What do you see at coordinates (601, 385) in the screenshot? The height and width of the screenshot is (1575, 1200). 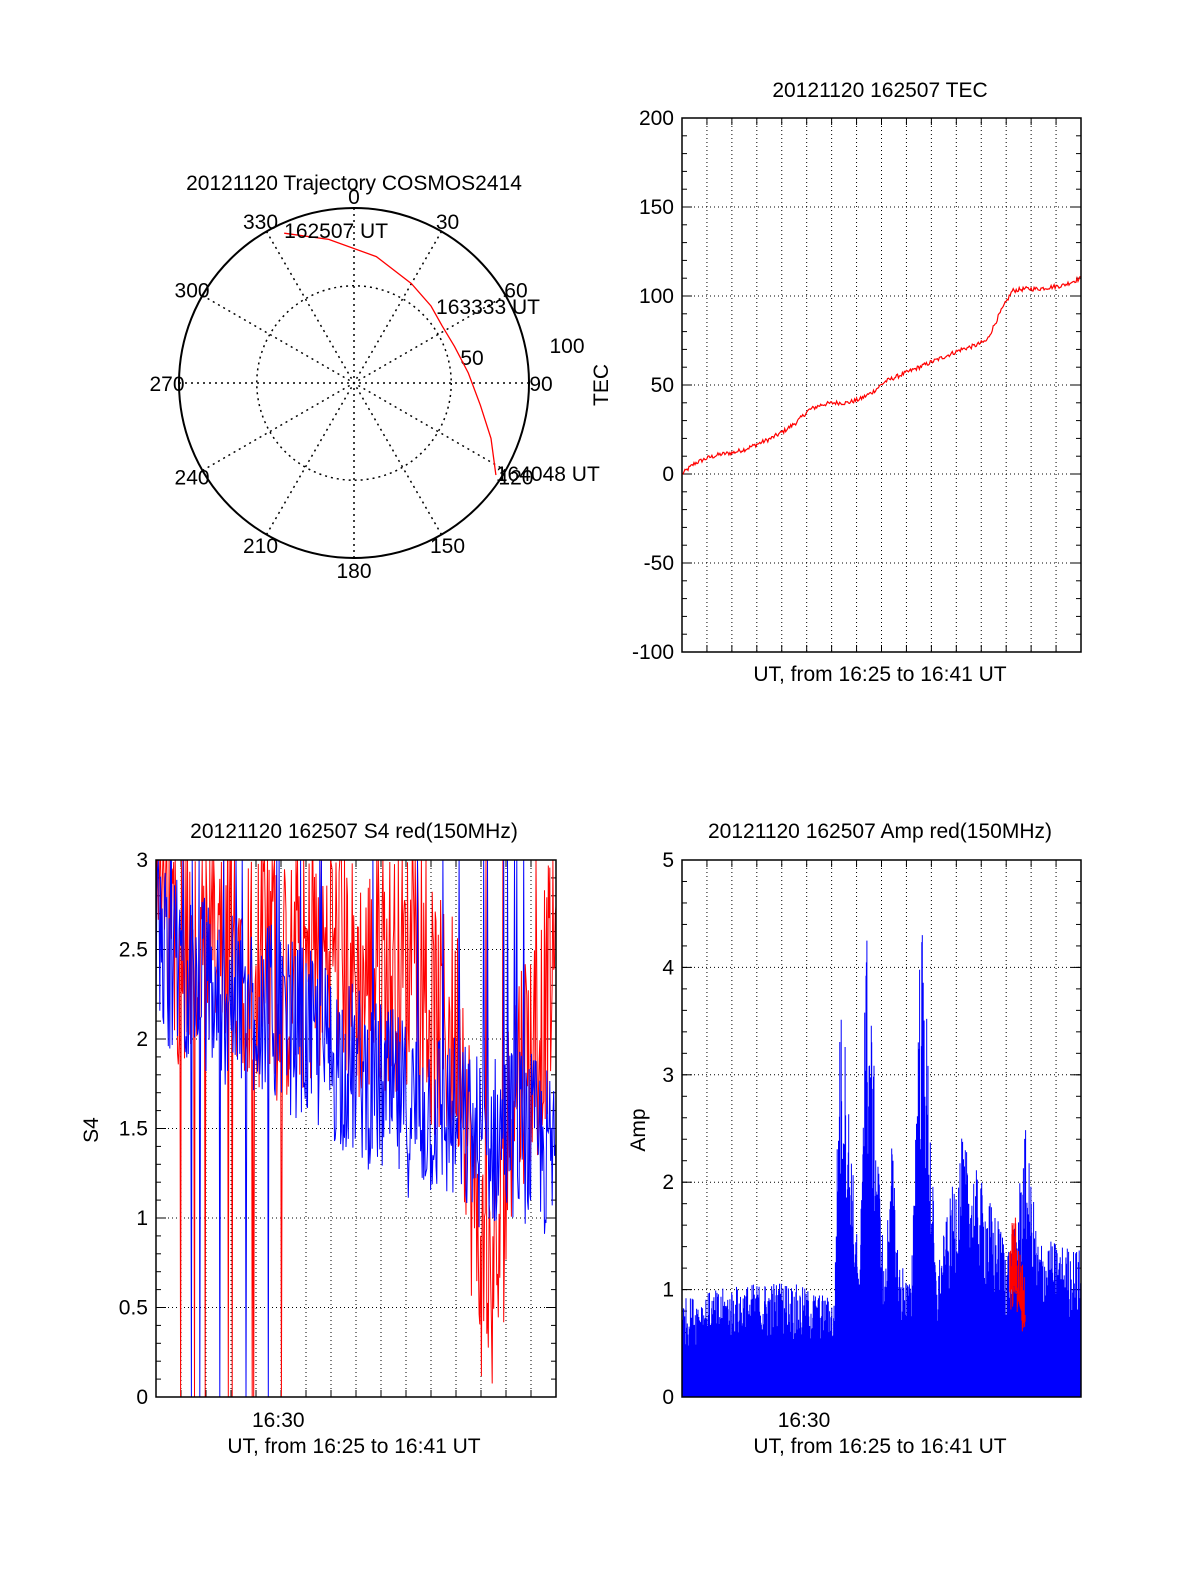 I see `tec-ylabel: TEC` at bounding box center [601, 385].